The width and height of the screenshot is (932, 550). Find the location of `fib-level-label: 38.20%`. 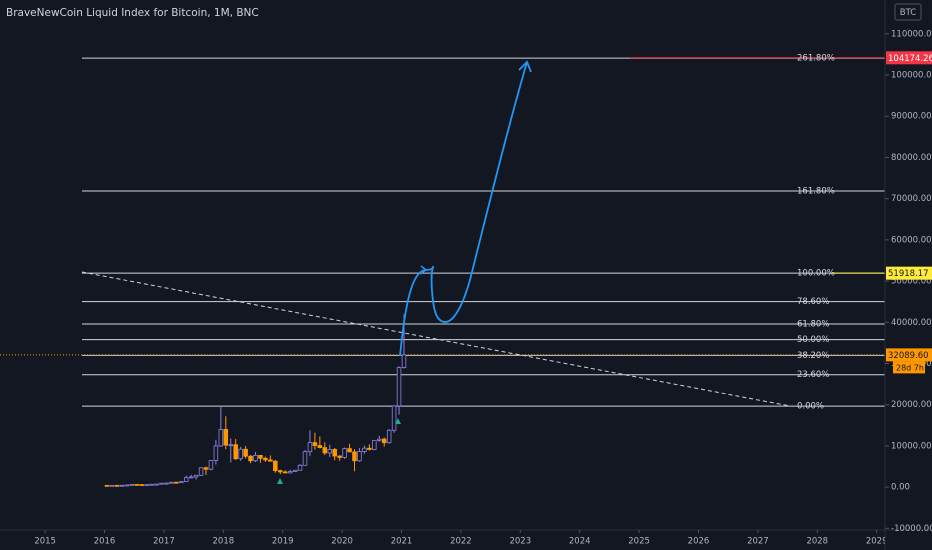

fib-level-label: 38.20% is located at coordinates (813, 356).